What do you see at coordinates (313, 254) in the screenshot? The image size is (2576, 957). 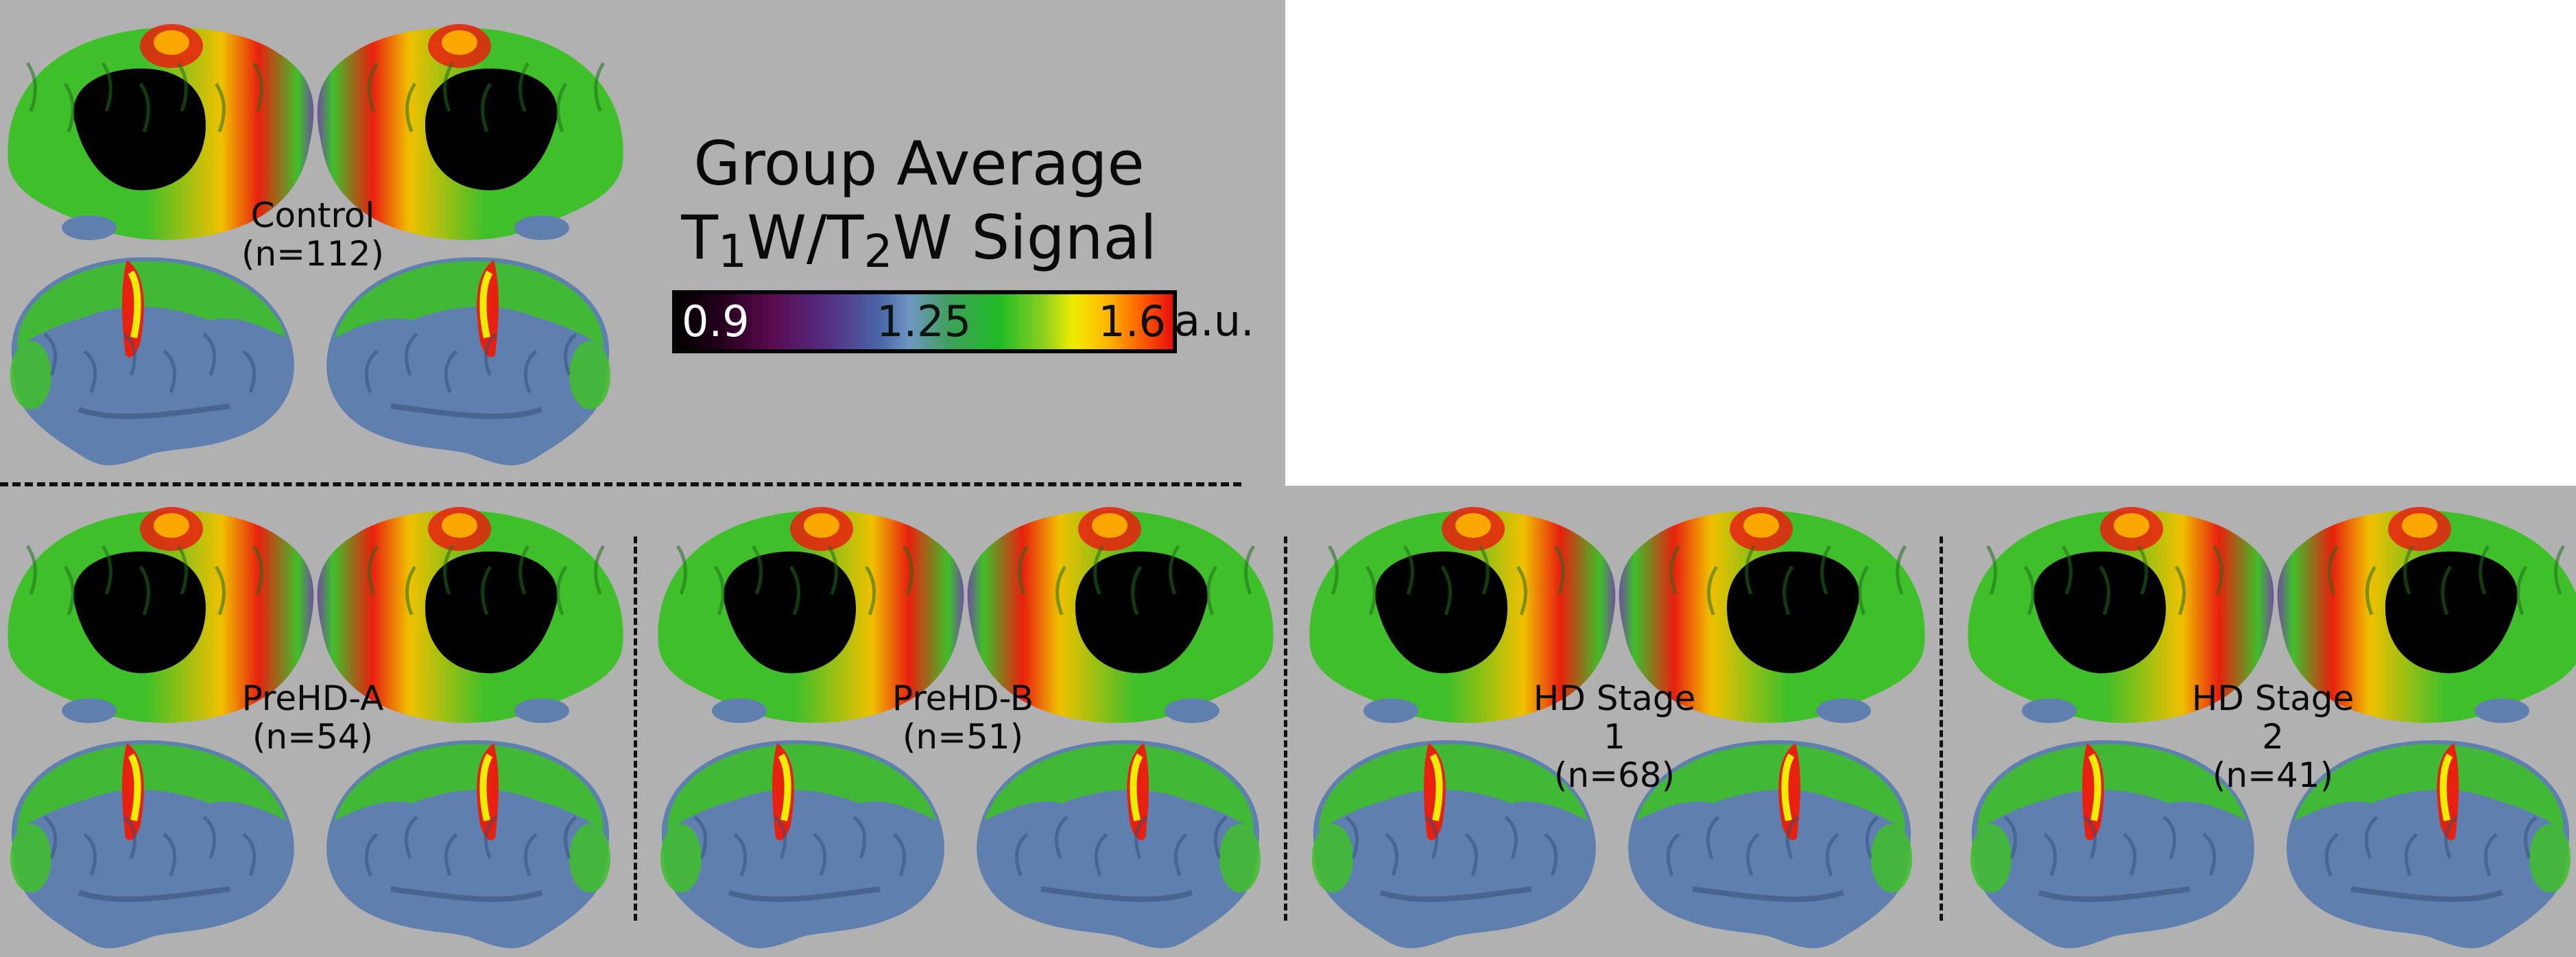 I see `group-sample-size: (n=112)` at bounding box center [313, 254].